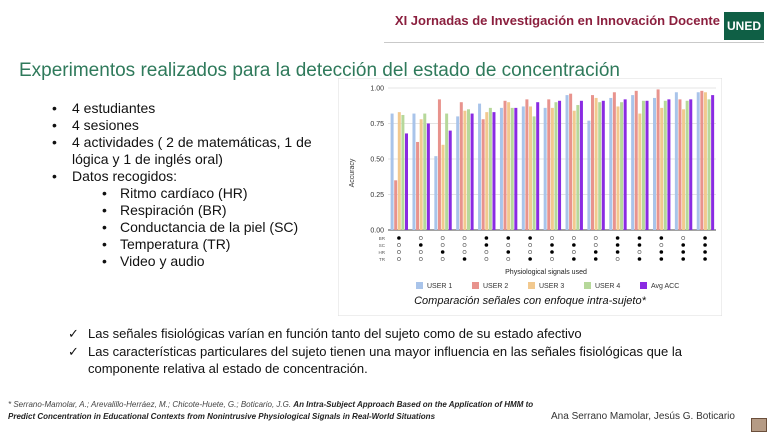 The height and width of the screenshot is (432, 768). I want to click on y-tick-label: 1.00, so click(377, 89).